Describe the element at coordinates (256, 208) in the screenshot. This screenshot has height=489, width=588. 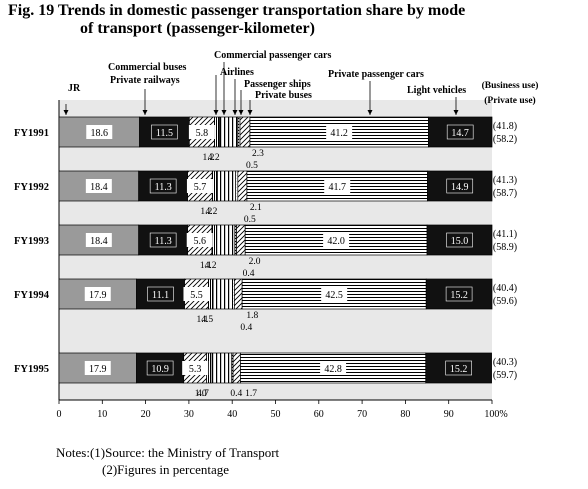
I see `small-value-label: 2.1` at that location.